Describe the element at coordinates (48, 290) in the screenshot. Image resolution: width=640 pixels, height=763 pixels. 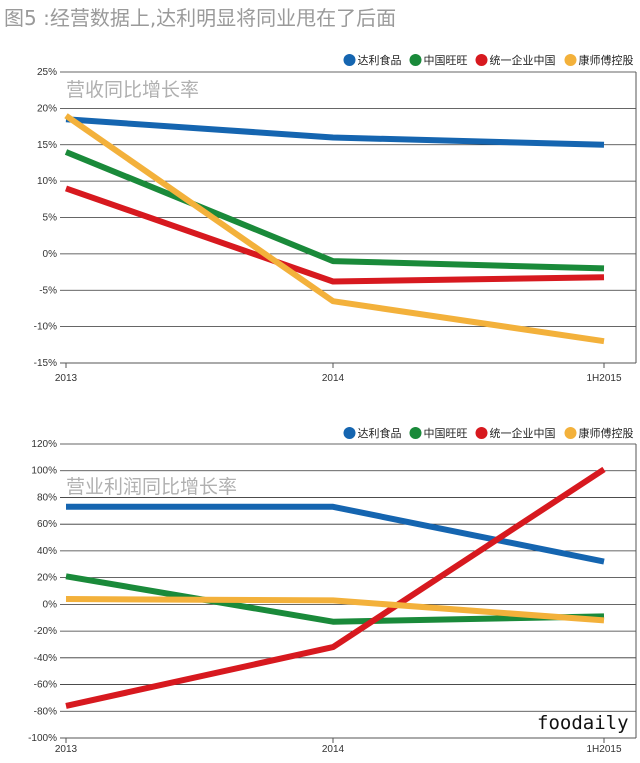
I see `y-tick-label: -5%` at that location.